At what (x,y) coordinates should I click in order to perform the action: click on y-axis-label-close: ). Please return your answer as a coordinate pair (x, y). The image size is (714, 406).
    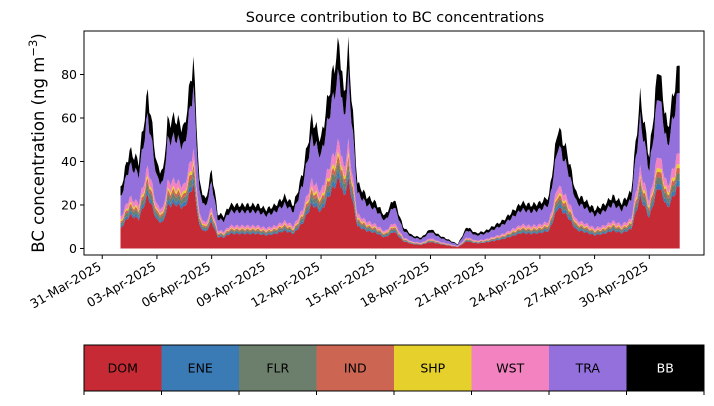
    Looking at the image, I should click on (38, 36).